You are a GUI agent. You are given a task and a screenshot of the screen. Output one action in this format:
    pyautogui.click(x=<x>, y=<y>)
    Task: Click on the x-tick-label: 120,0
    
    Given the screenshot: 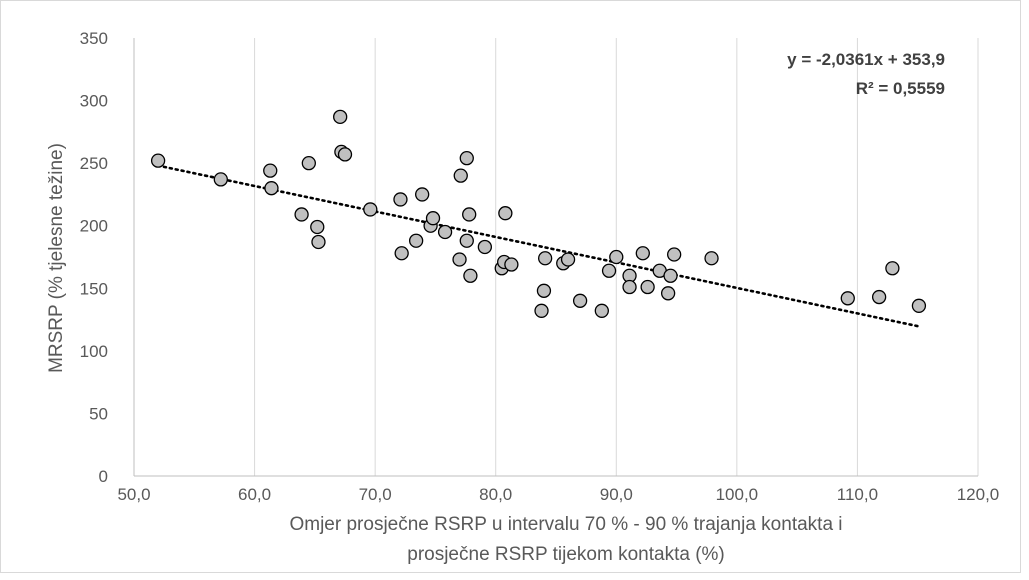 What is the action you would take?
    pyautogui.click(x=978, y=494)
    